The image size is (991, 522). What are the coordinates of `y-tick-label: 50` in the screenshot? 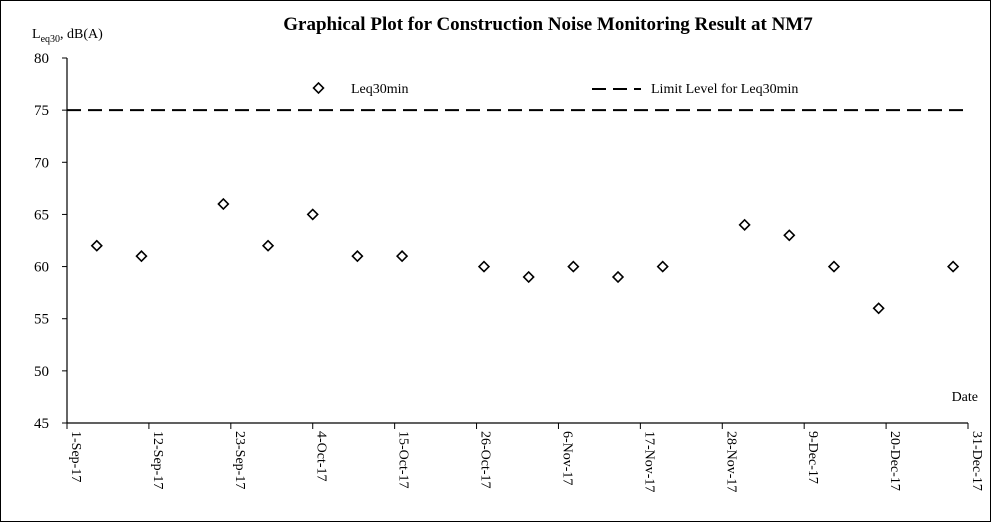 It's located at (41, 372).